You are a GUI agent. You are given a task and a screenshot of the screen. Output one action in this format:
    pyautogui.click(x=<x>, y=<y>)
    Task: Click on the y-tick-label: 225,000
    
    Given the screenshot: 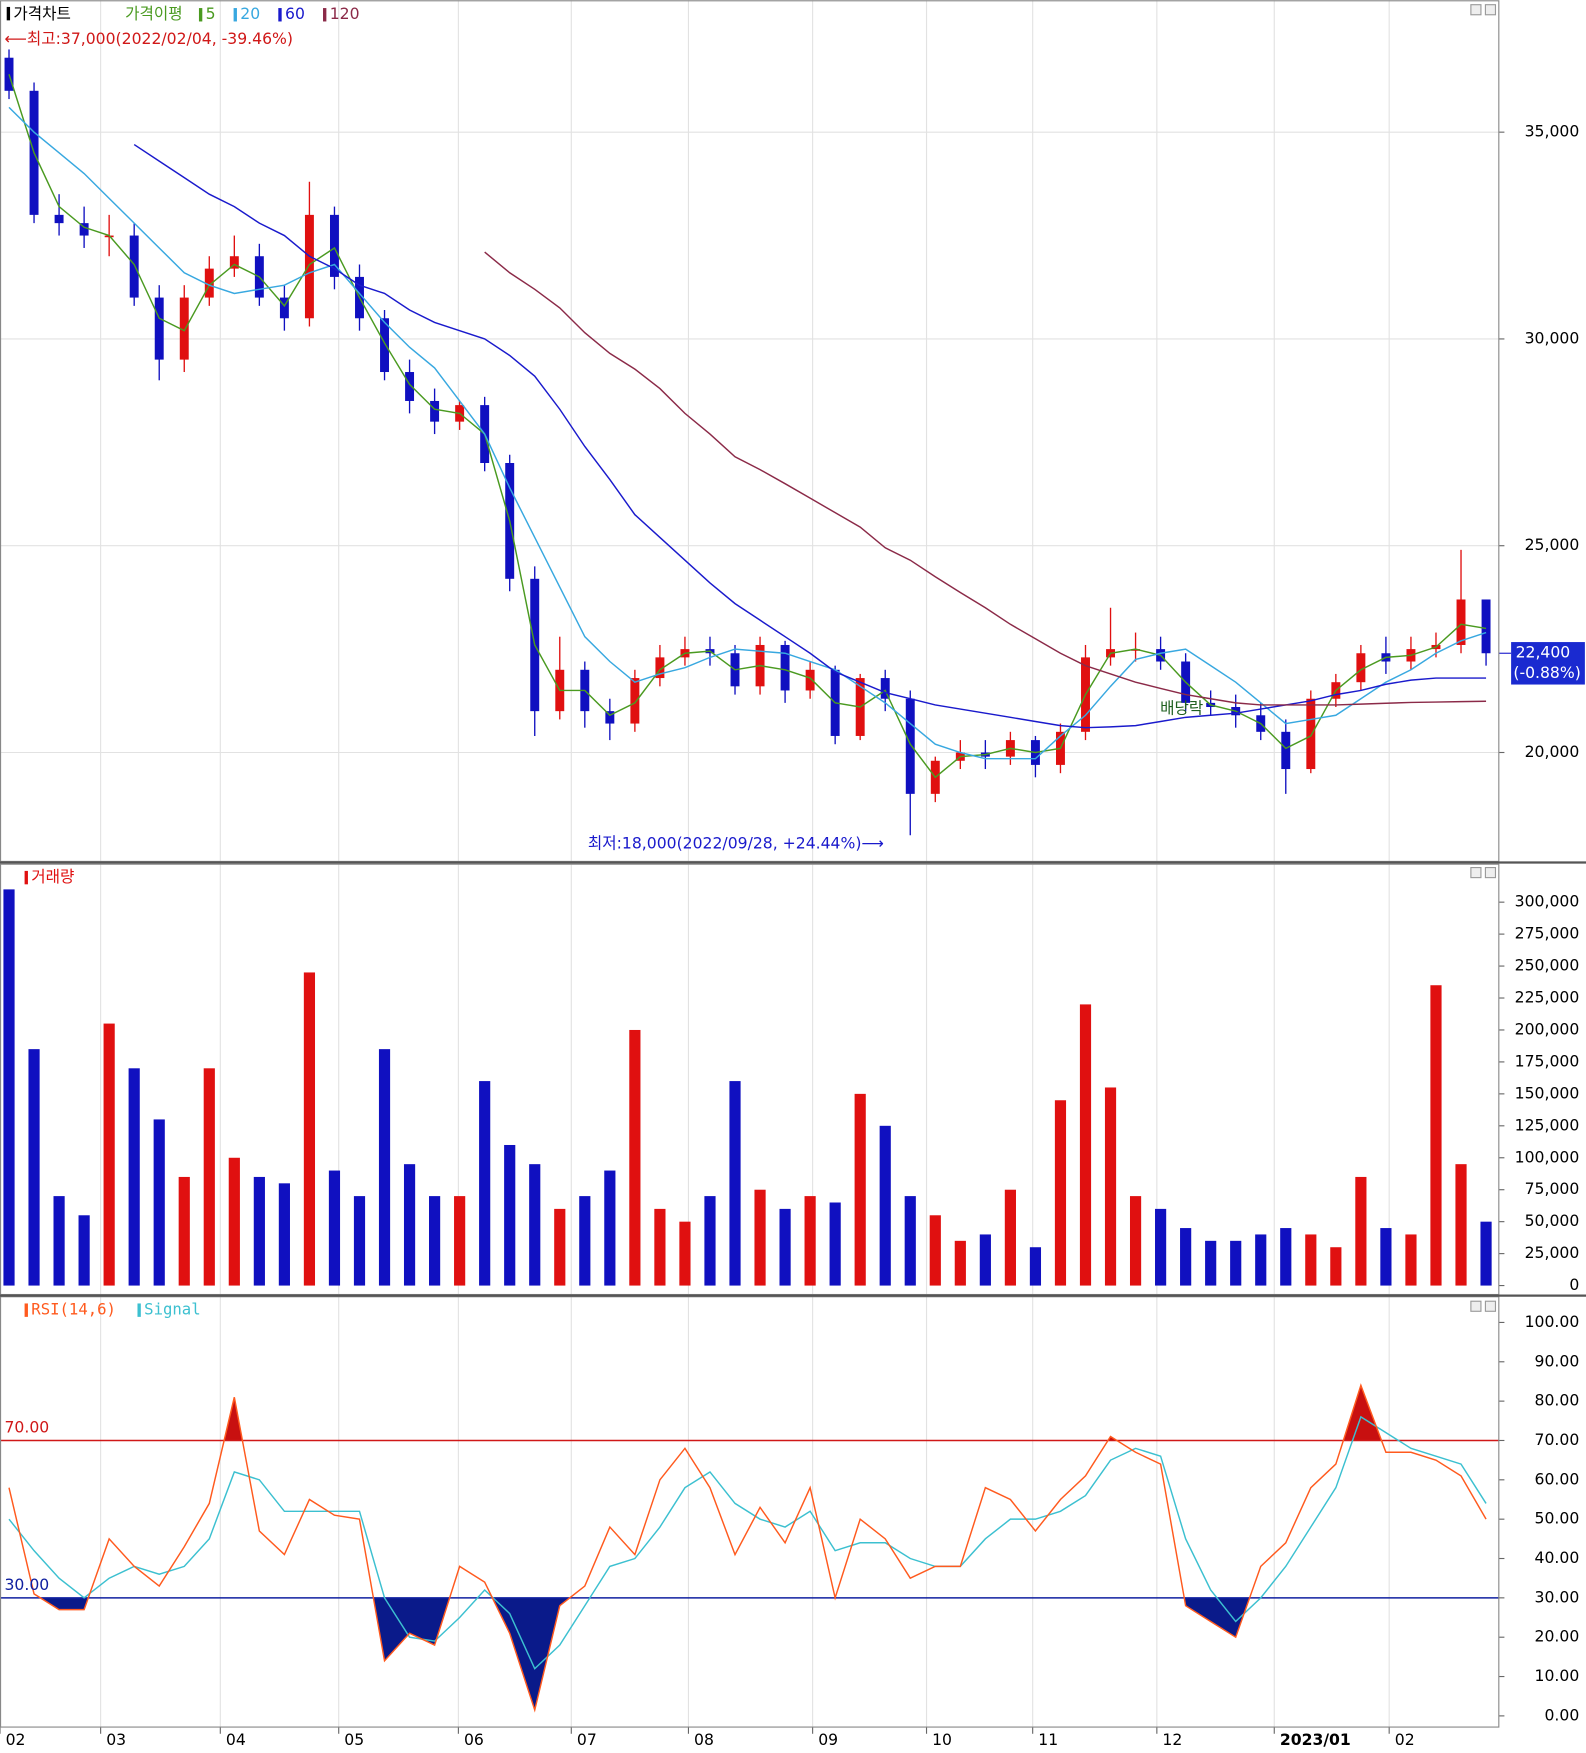 What is the action you would take?
    pyautogui.click(x=1547, y=997)
    